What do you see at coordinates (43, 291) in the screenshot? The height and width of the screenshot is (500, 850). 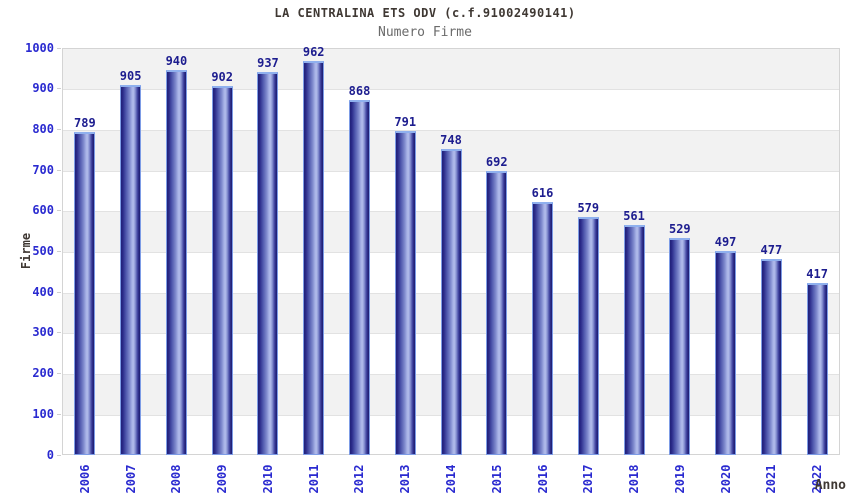 I see `y-tick-label: 400` at bounding box center [43, 291].